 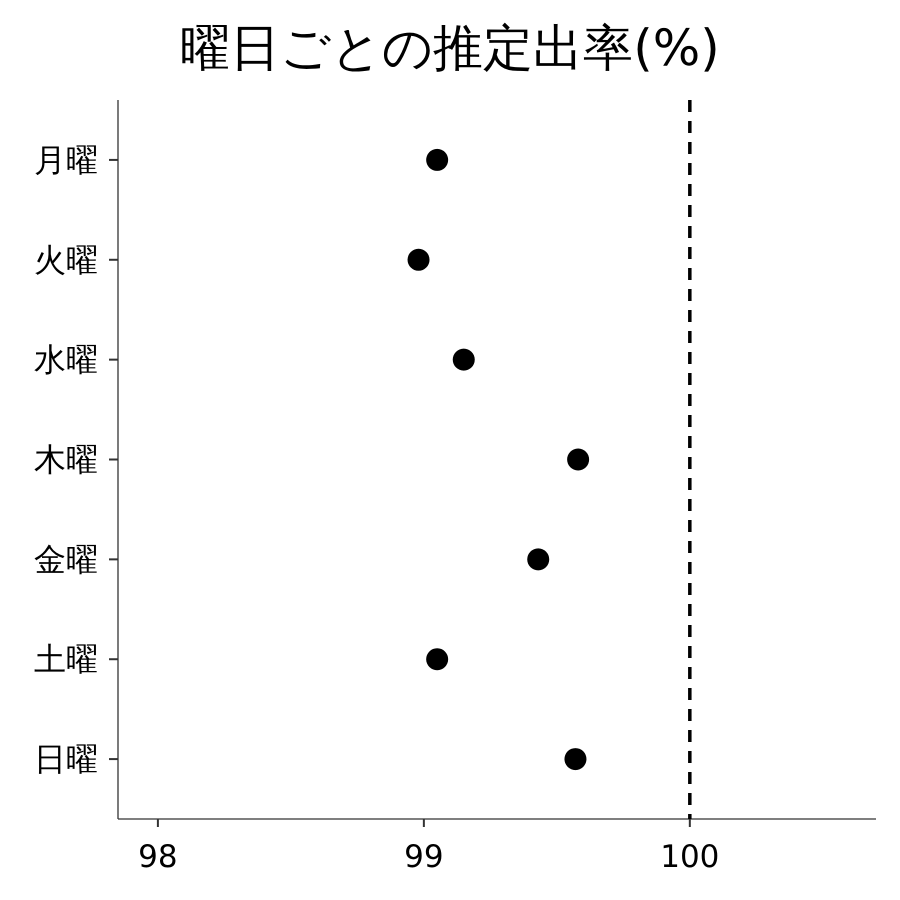 What do you see at coordinates (66, 259) in the screenshot?
I see `y-tick-label: 火曜` at bounding box center [66, 259].